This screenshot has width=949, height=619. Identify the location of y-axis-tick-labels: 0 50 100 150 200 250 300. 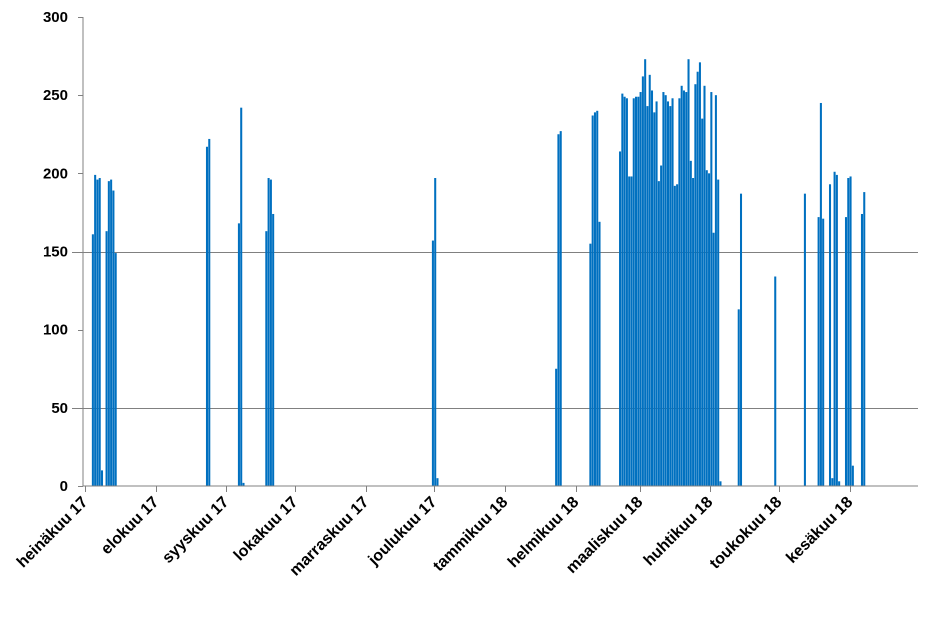
(63, 252).